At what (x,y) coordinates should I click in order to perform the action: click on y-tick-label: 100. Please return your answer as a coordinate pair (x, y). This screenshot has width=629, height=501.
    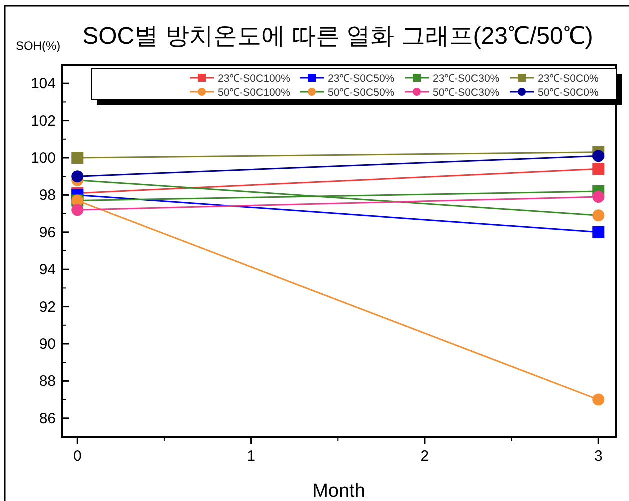
    Looking at the image, I should click on (43, 158).